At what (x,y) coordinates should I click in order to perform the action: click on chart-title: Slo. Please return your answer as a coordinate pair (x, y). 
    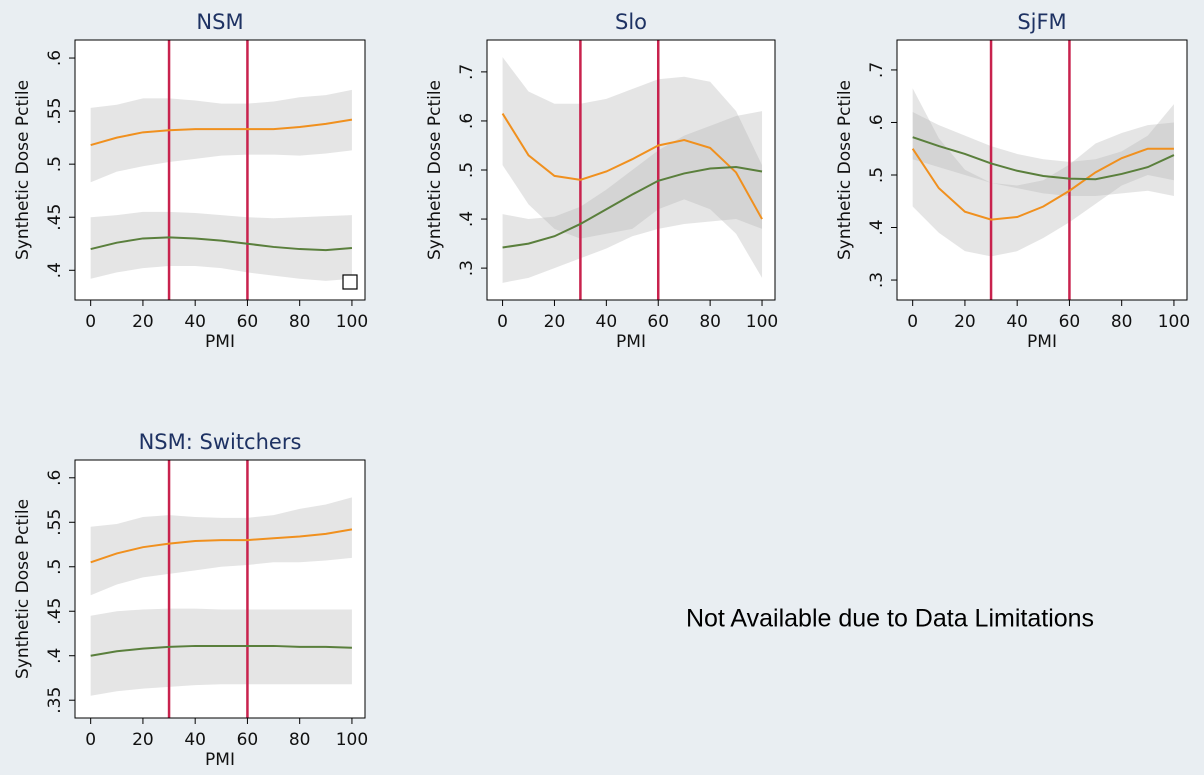
    Looking at the image, I should click on (631, 22).